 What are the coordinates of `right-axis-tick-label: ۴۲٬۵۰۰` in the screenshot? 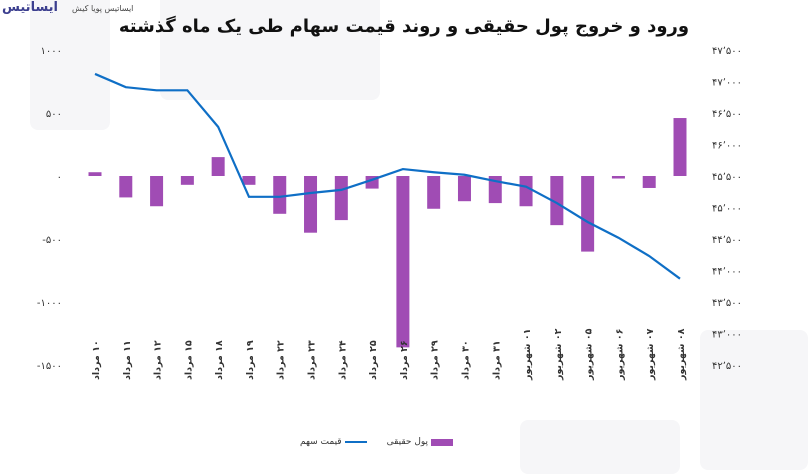 It's located at (727, 366).